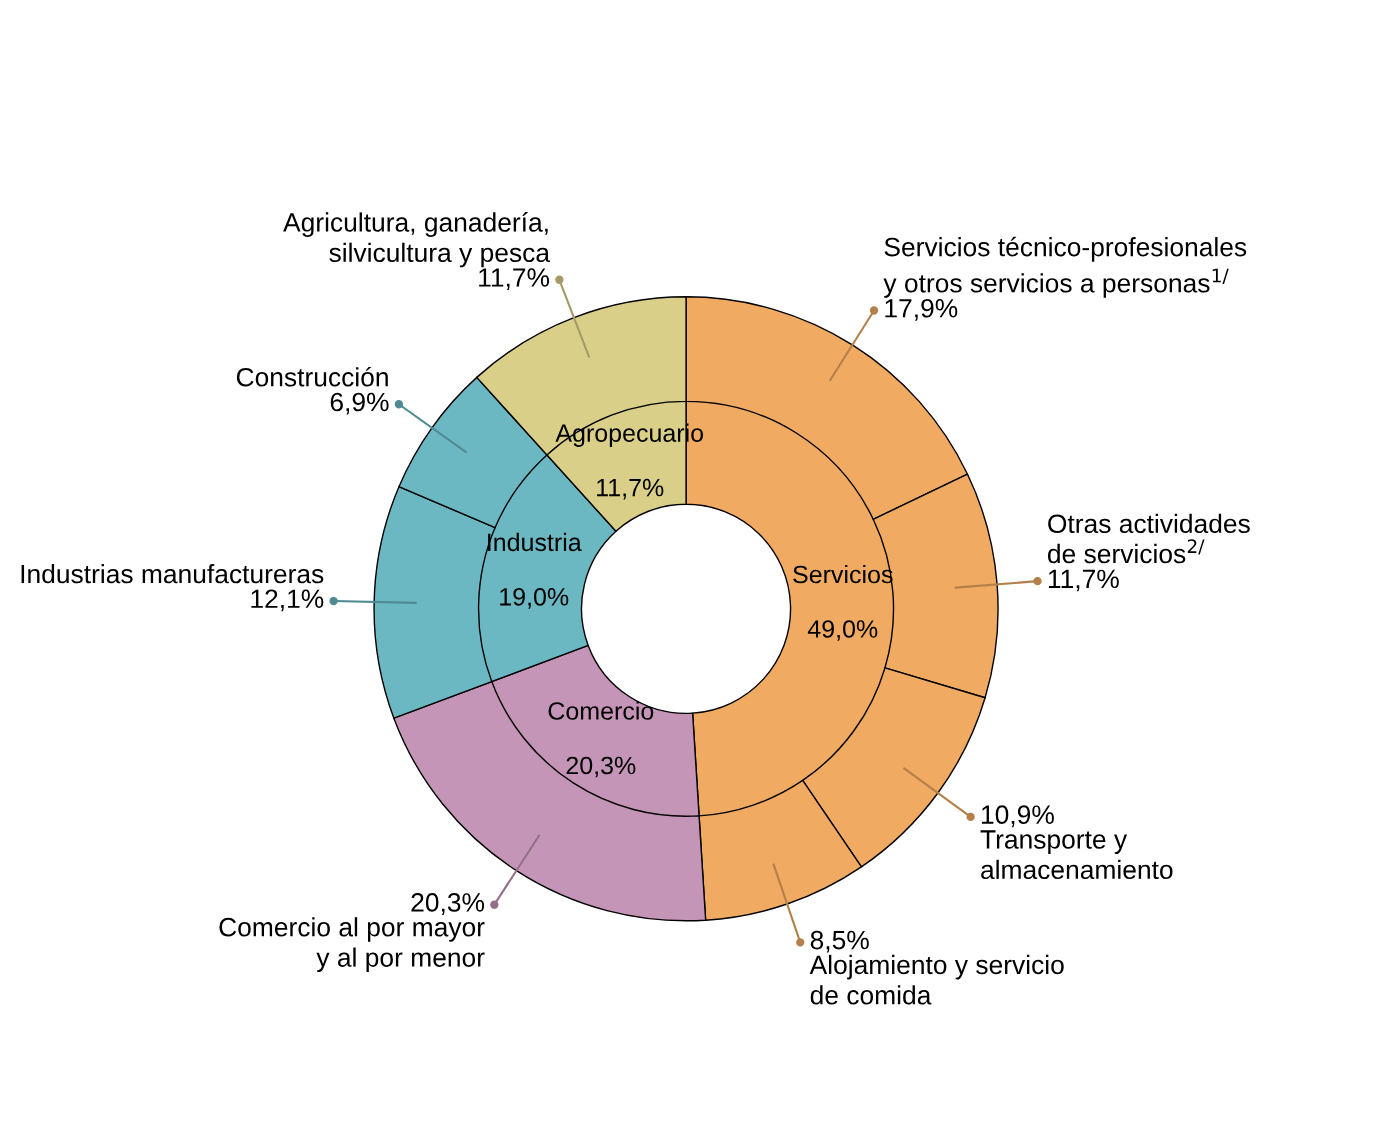 The image size is (1377, 1135). What do you see at coordinates (312, 376) in the screenshot?
I see `slice-label: Construcción` at bounding box center [312, 376].